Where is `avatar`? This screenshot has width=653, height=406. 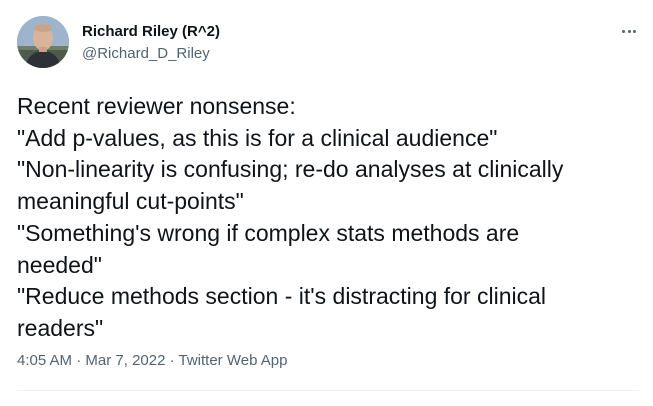
avatar is located at coordinates (43, 42).